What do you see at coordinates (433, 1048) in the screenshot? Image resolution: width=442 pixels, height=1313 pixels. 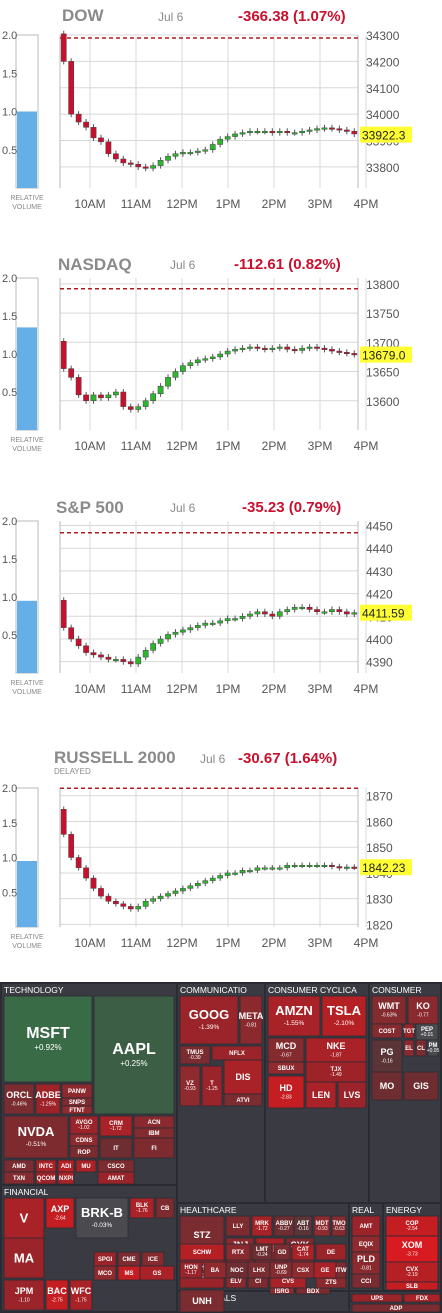 I see `heatmap-tile: PM+0.05` at bounding box center [433, 1048].